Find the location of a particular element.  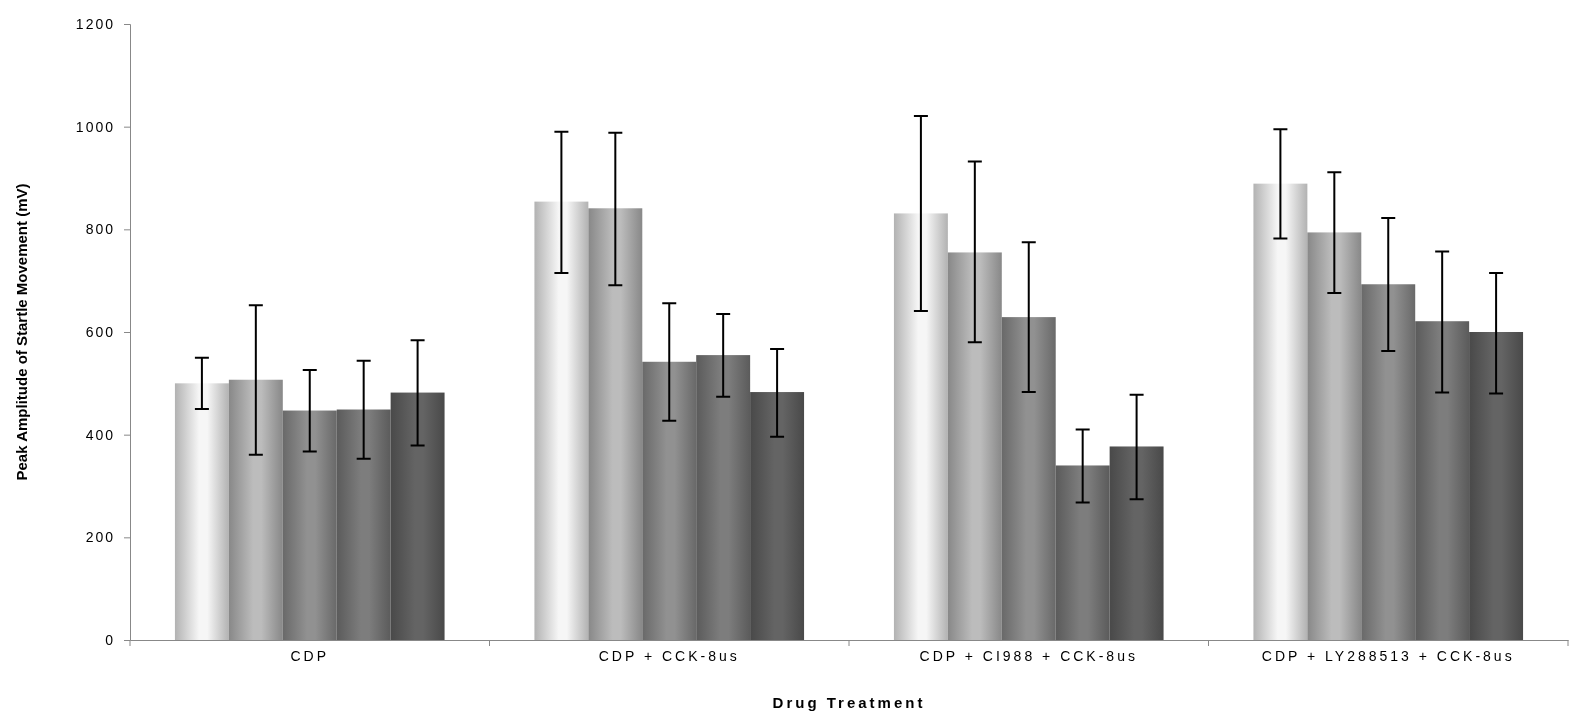

y-tick-label: 600 is located at coordinates (100, 331).